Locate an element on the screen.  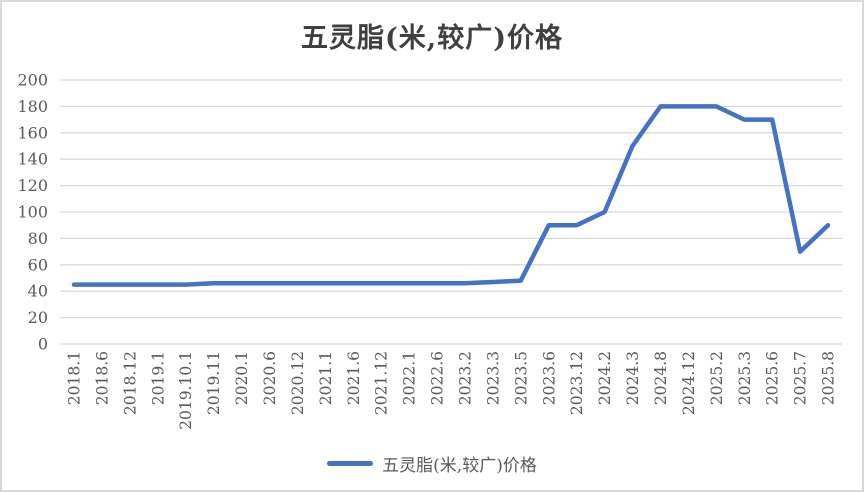
x-tick-label: 2023.6 is located at coordinates (549, 378).